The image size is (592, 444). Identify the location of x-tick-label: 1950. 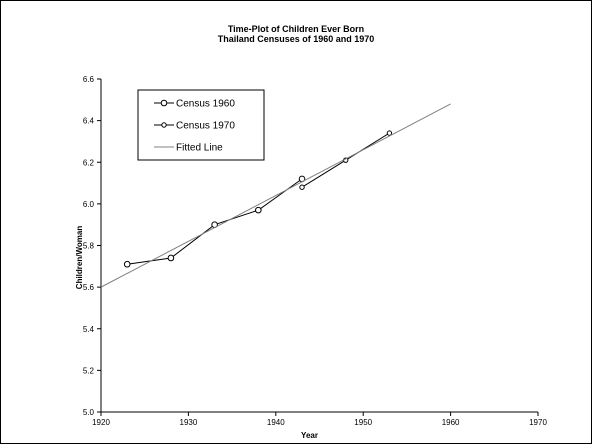
(363, 422).